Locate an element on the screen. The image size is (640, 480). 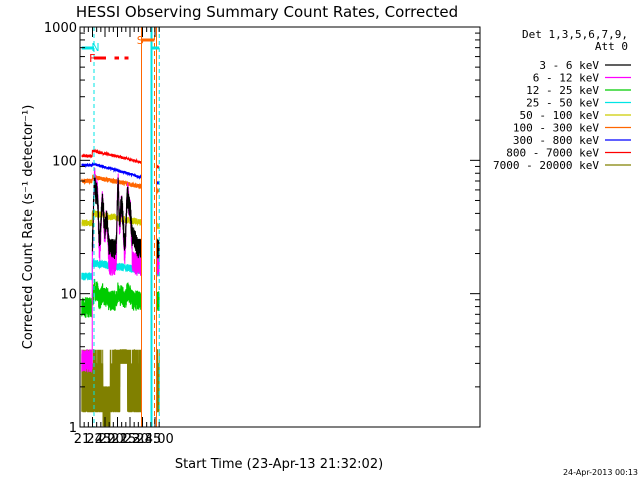
legend-label: 25 - 50 keV is located at coordinates (562, 103).